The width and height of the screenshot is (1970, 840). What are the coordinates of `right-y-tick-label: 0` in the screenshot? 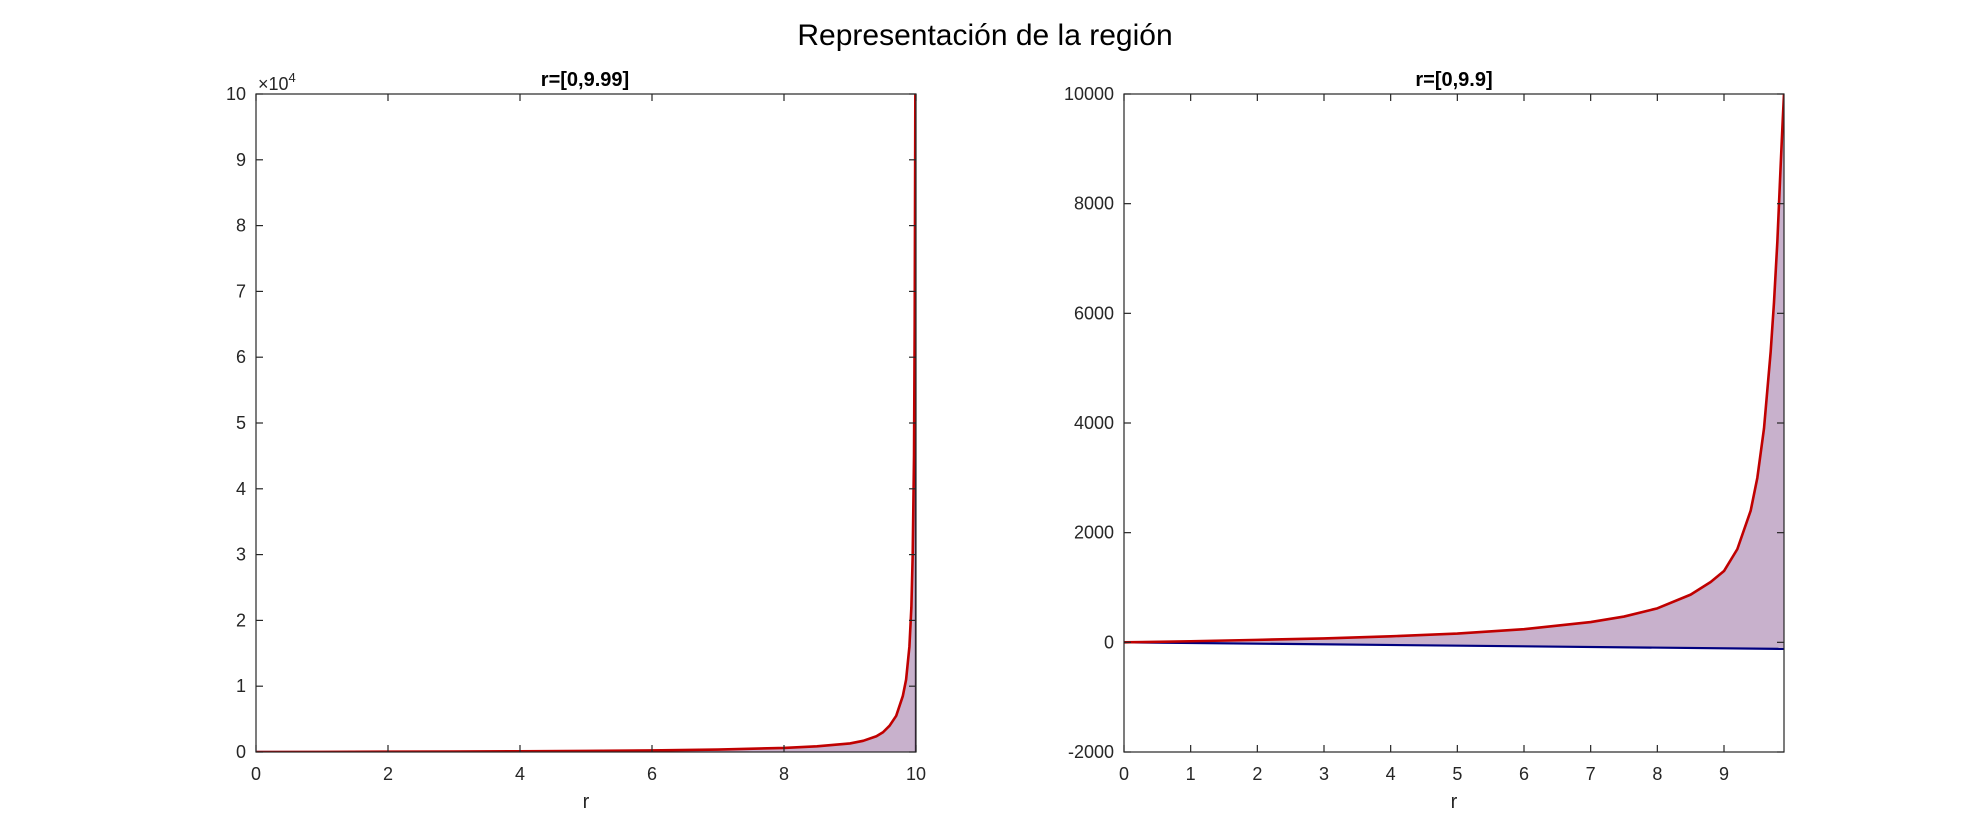 It's located at (1109, 642).